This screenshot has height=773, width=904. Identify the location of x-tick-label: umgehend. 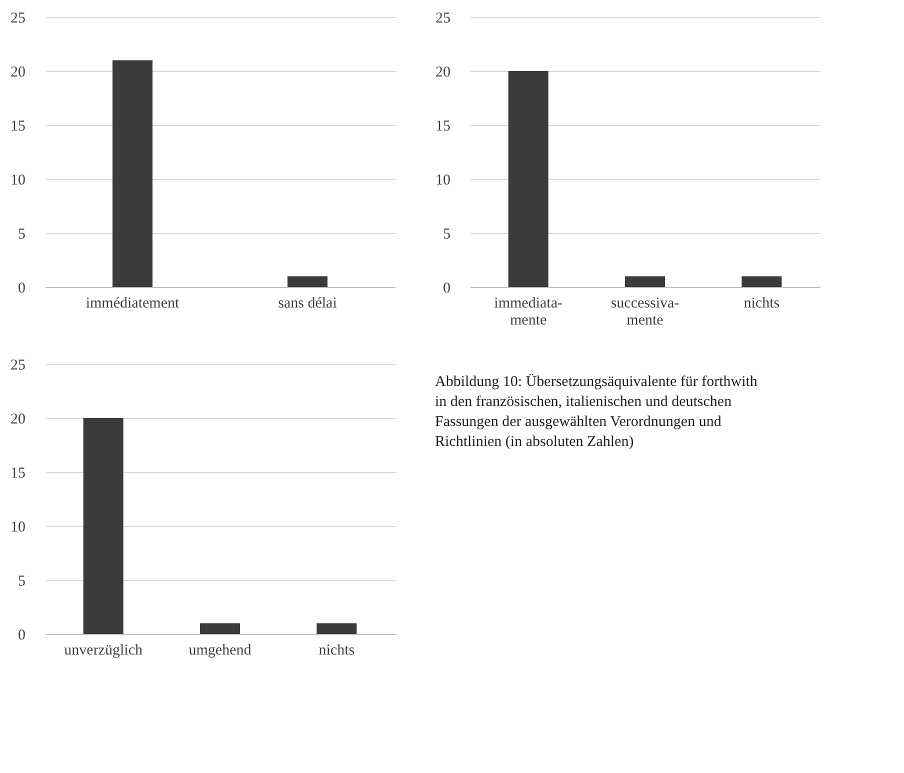
(220, 650).